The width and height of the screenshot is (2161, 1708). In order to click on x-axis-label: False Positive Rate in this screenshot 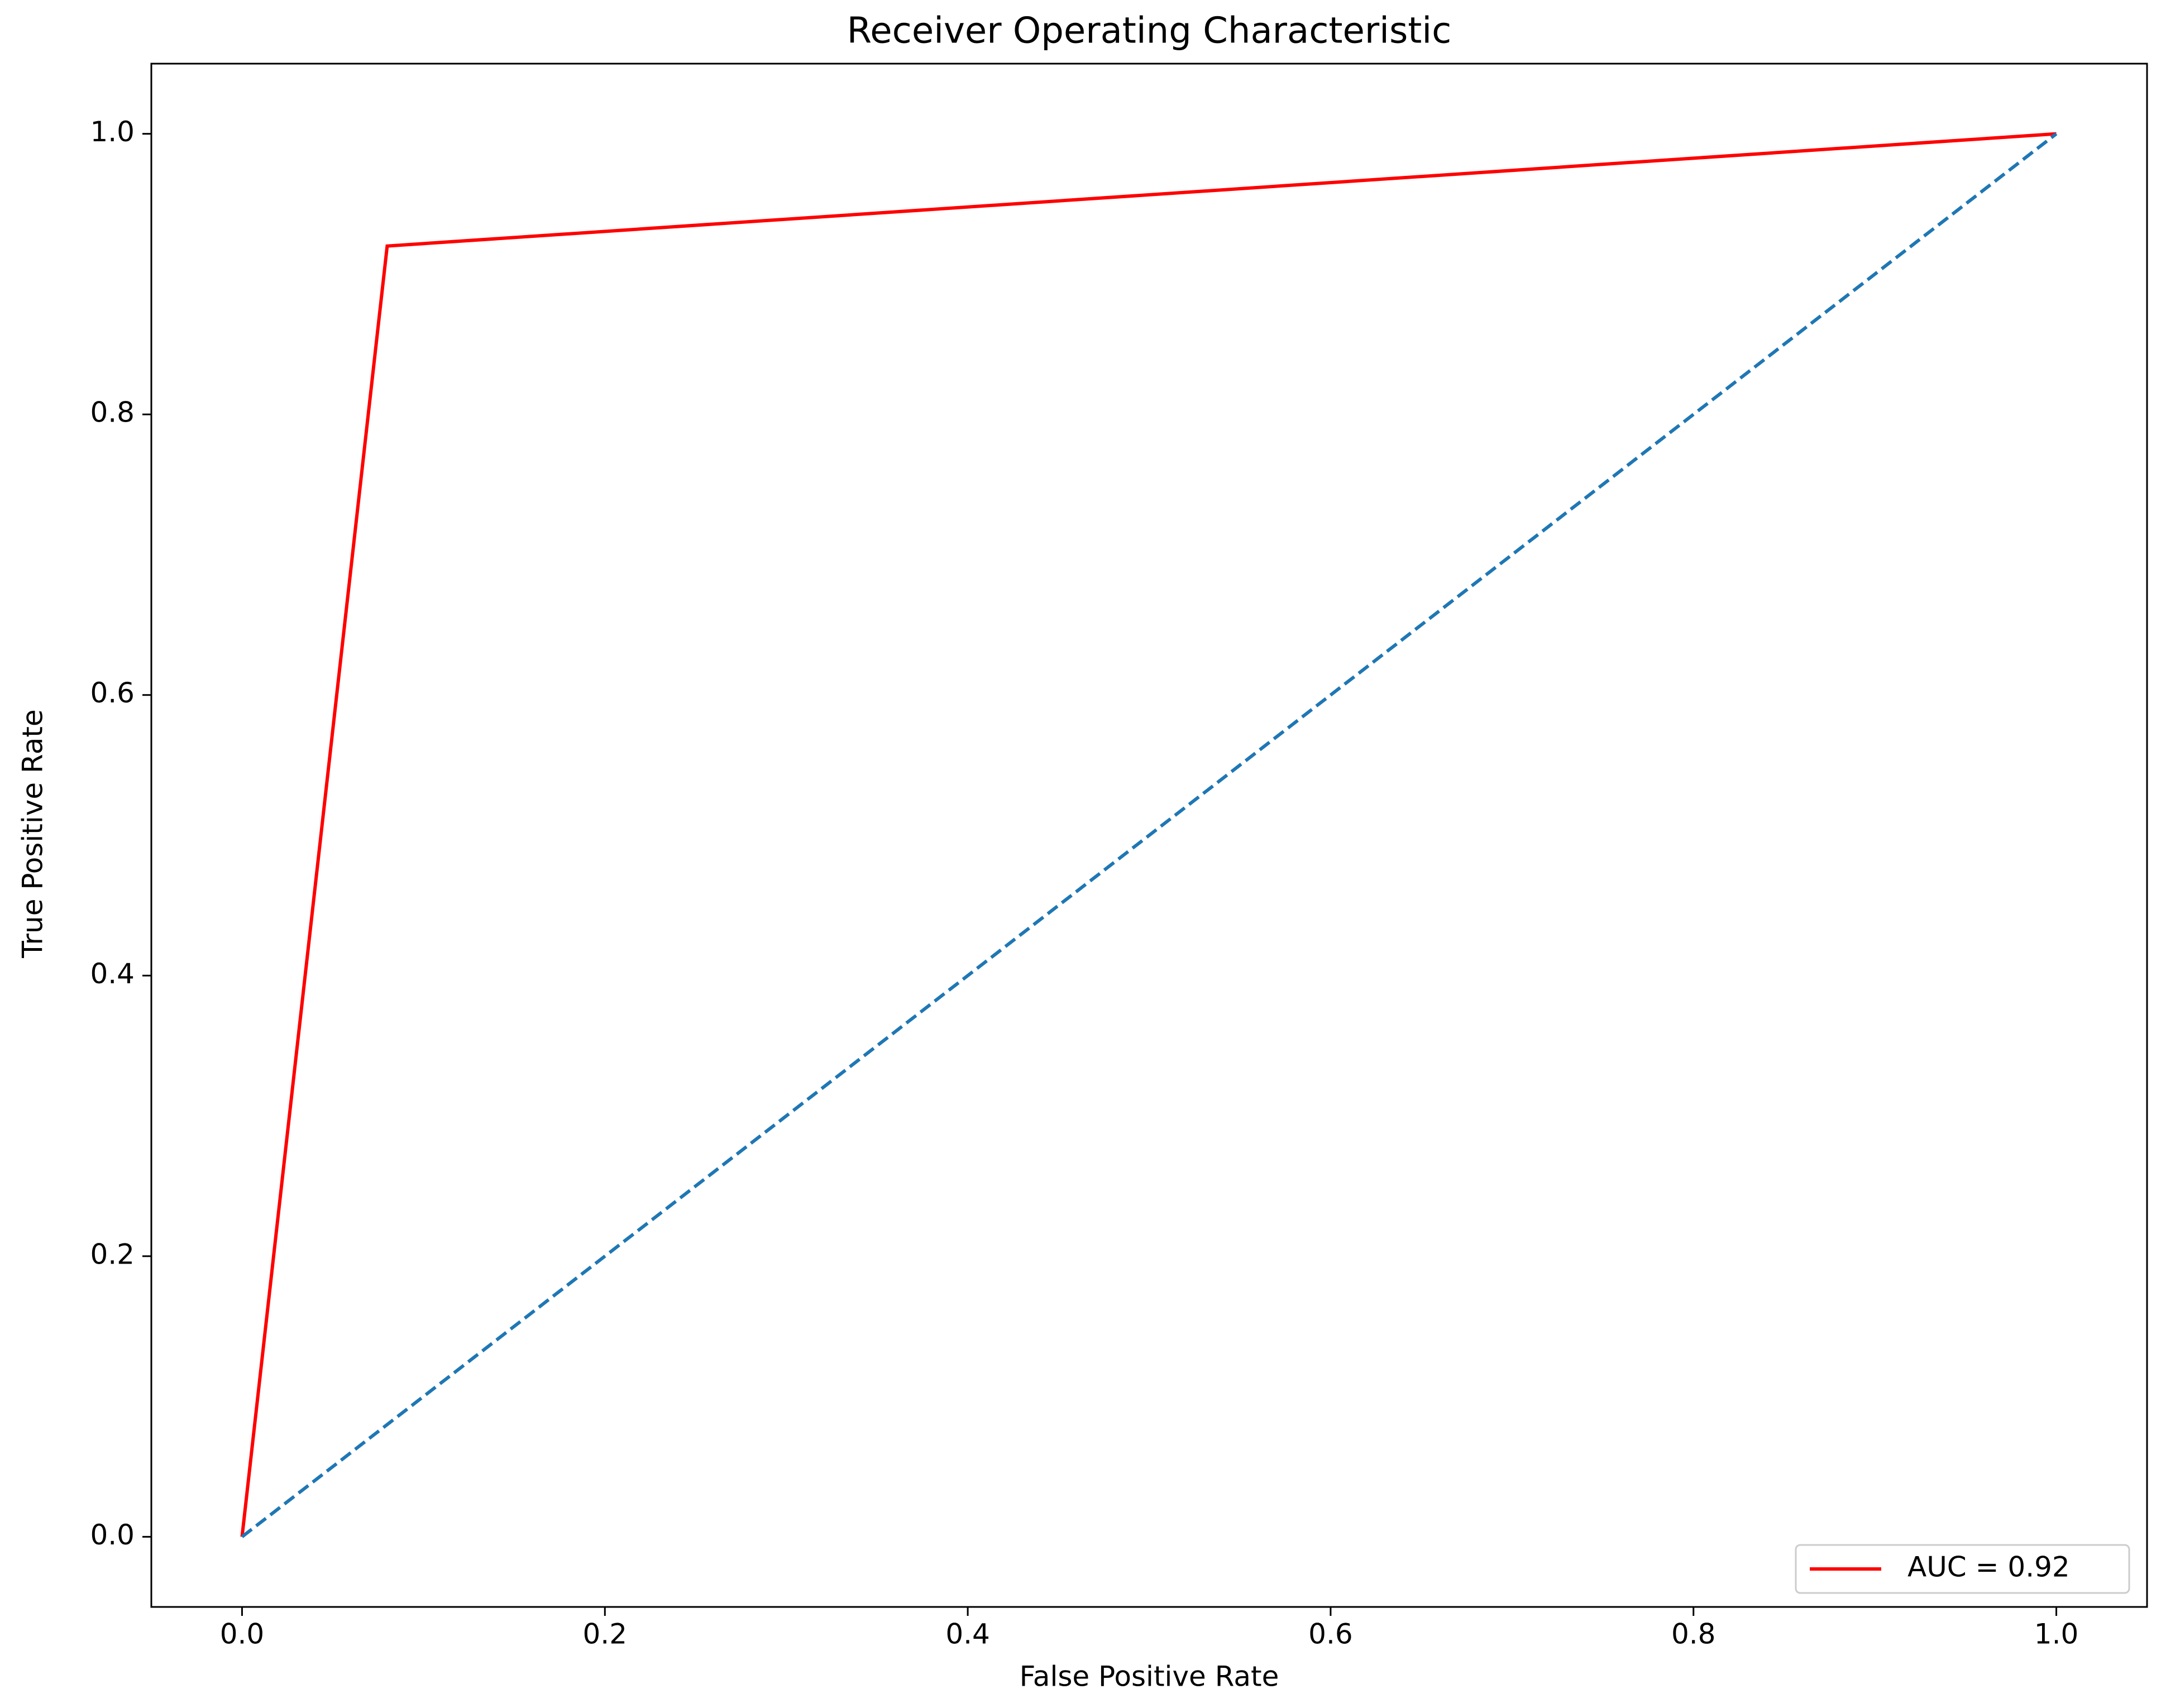, I will do `click(1149, 1677)`.